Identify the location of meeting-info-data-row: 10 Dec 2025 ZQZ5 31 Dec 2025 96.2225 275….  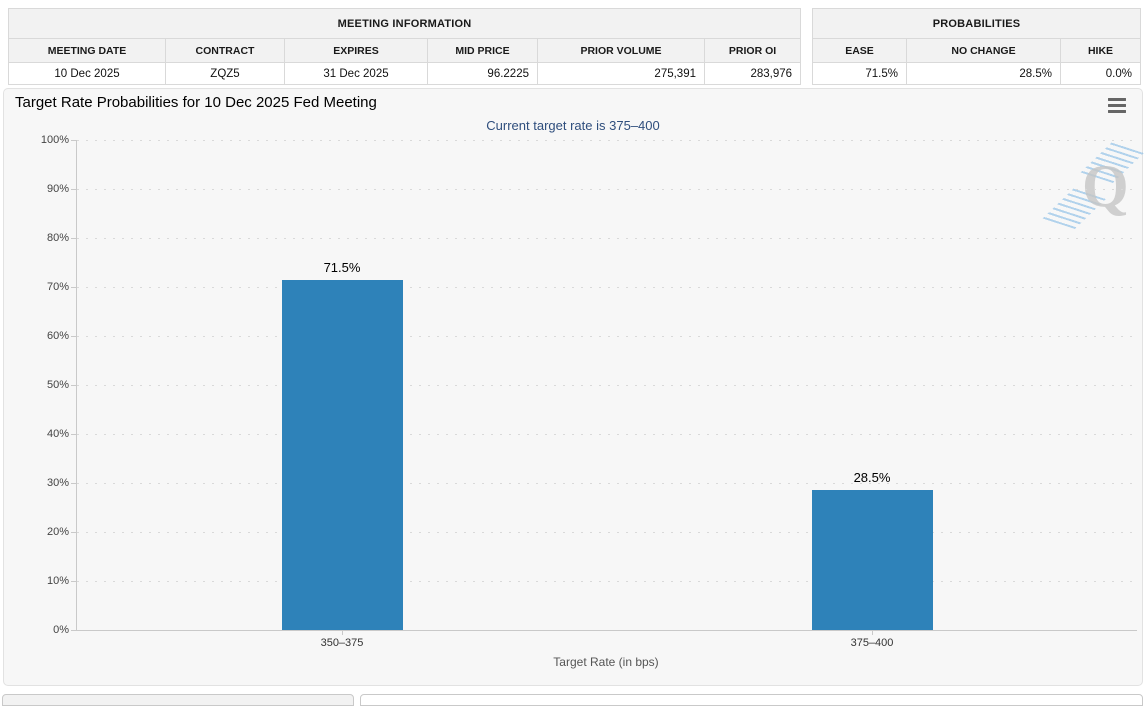
(405, 73).